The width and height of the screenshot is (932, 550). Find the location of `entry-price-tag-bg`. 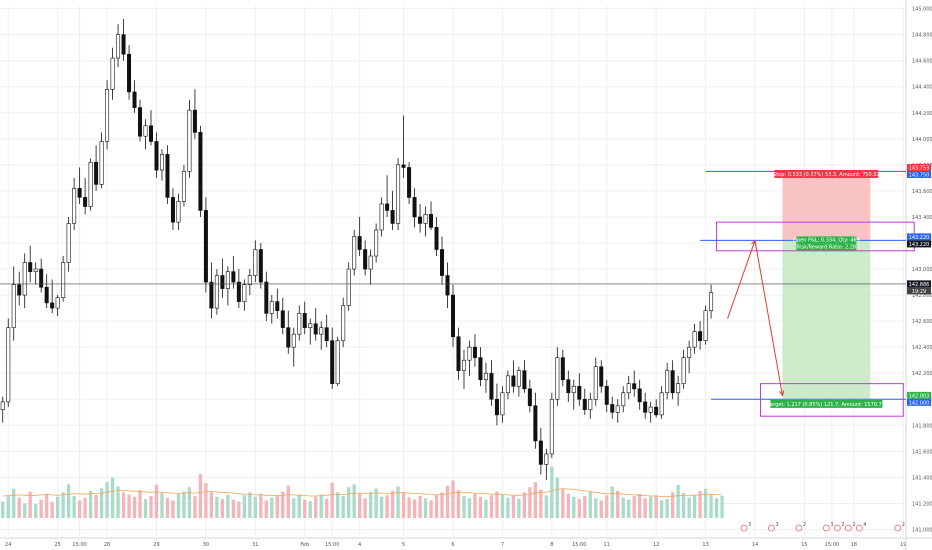

entry-price-tag-bg is located at coordinates (919, 237).